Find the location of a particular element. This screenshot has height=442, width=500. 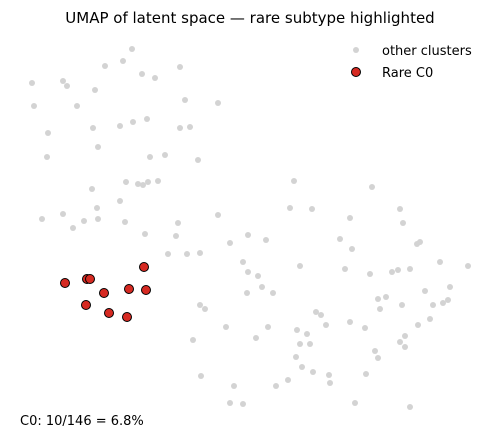

legend-marker-rare-c0 is located at coordinates (356, 72).